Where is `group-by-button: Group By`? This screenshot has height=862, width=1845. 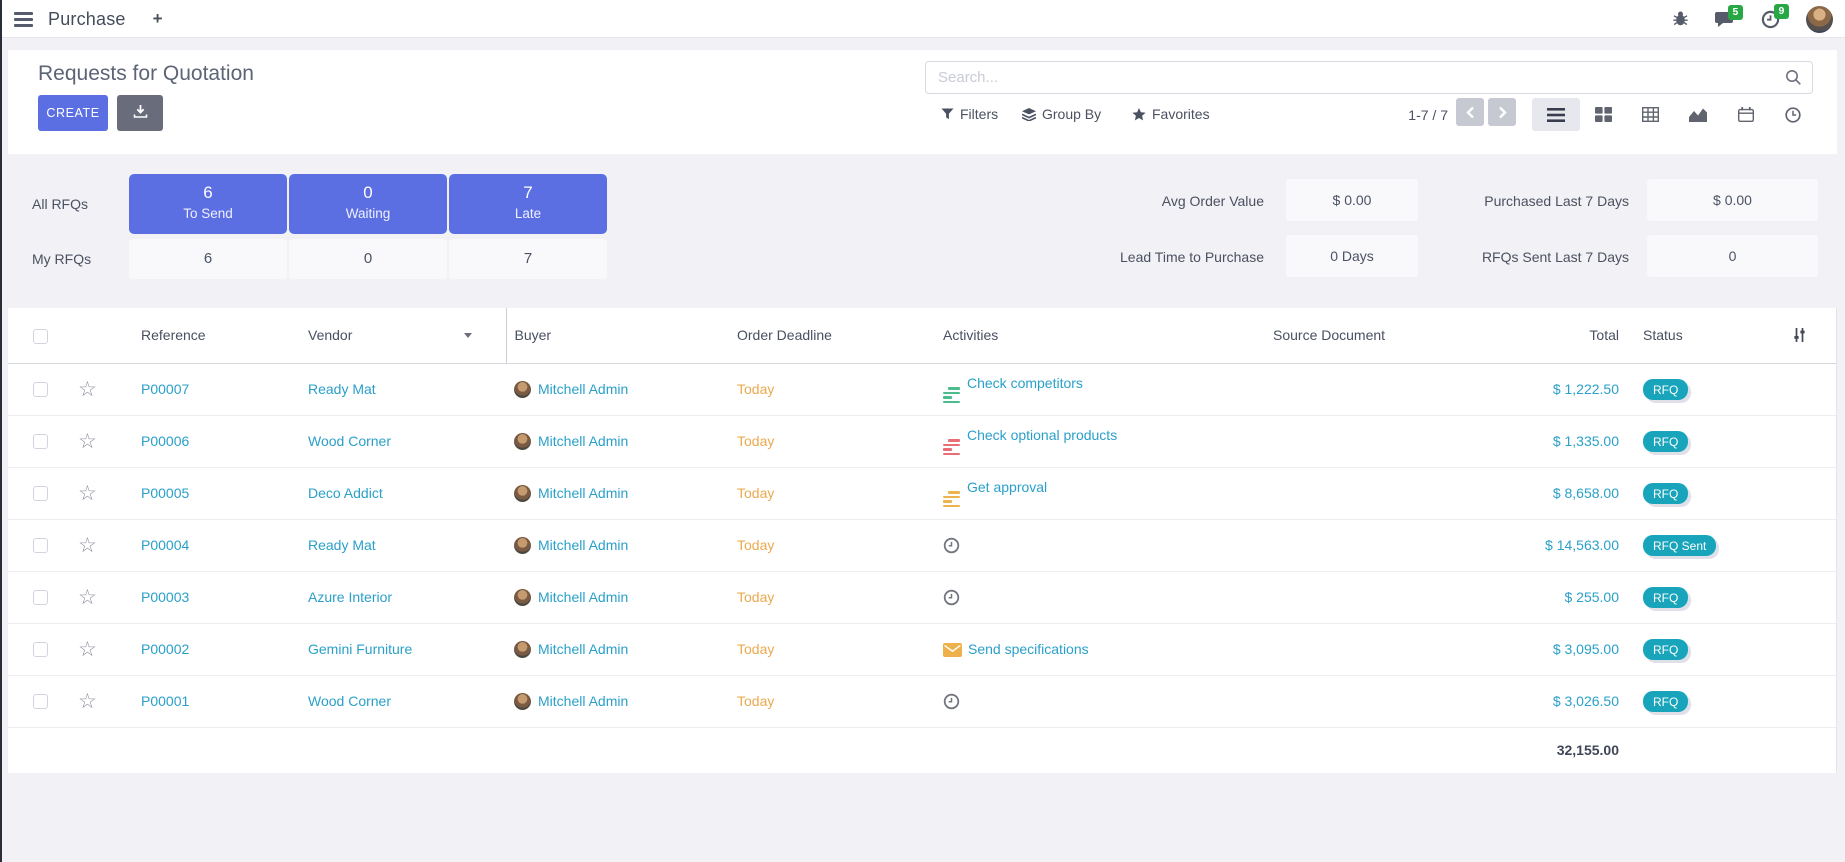 group-by-button: Group By is located at coordinates (1061, 114).